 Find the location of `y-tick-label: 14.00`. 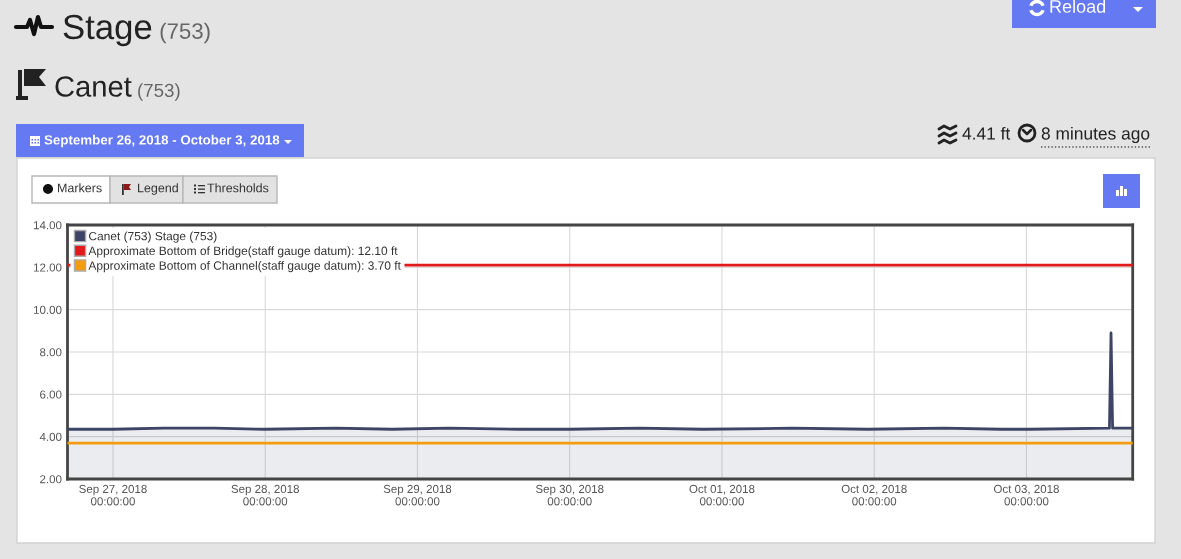

y-tick-label: 14.00 is located at coordinates (47, 225).